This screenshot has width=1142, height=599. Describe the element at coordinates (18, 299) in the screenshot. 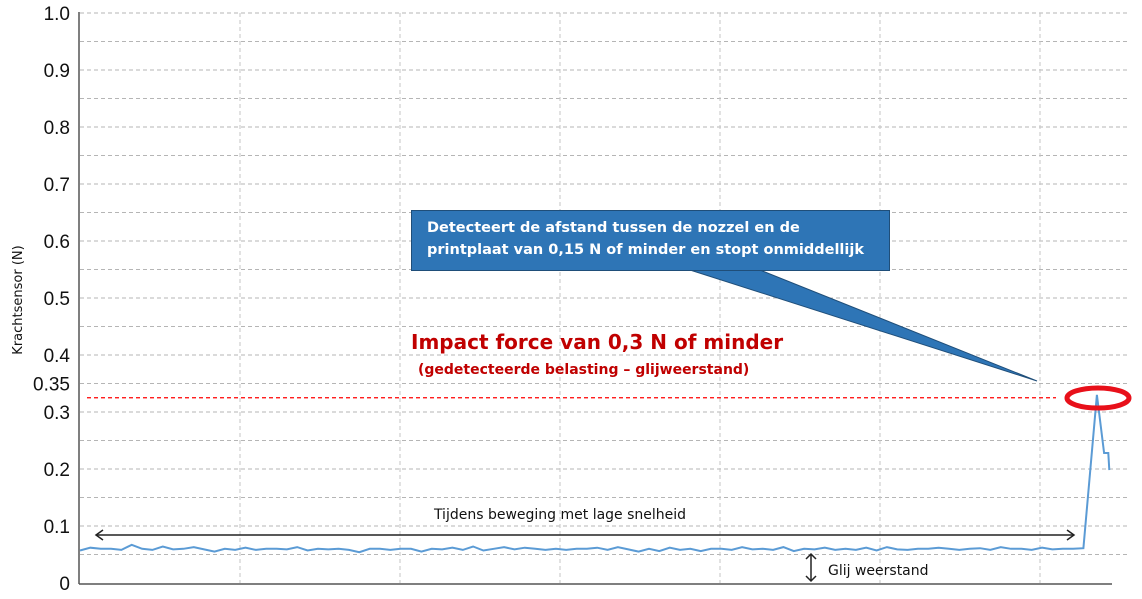

I see `y-axis-label: Krachtsensor (N)` at that location.